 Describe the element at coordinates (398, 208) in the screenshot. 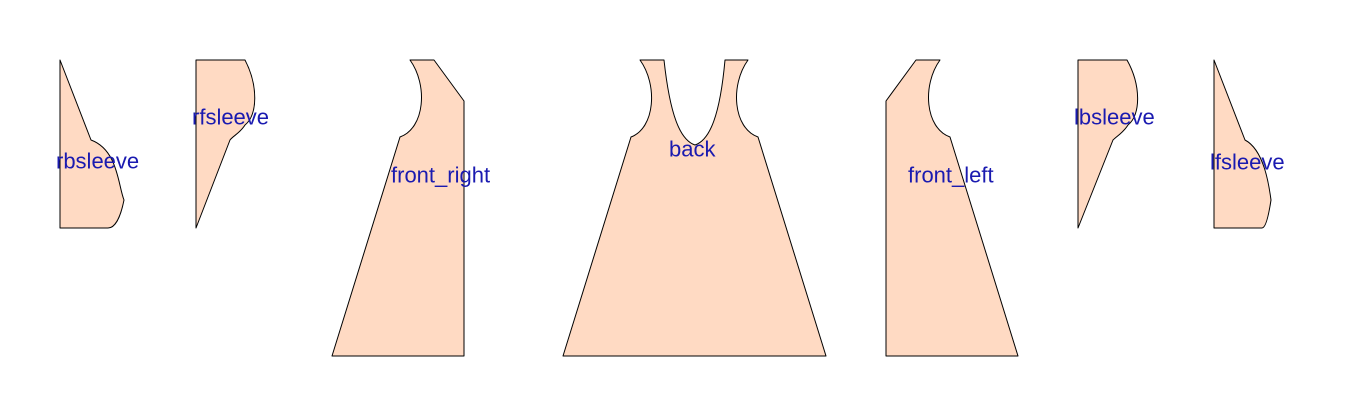

I see `front_right-shape` at that location.